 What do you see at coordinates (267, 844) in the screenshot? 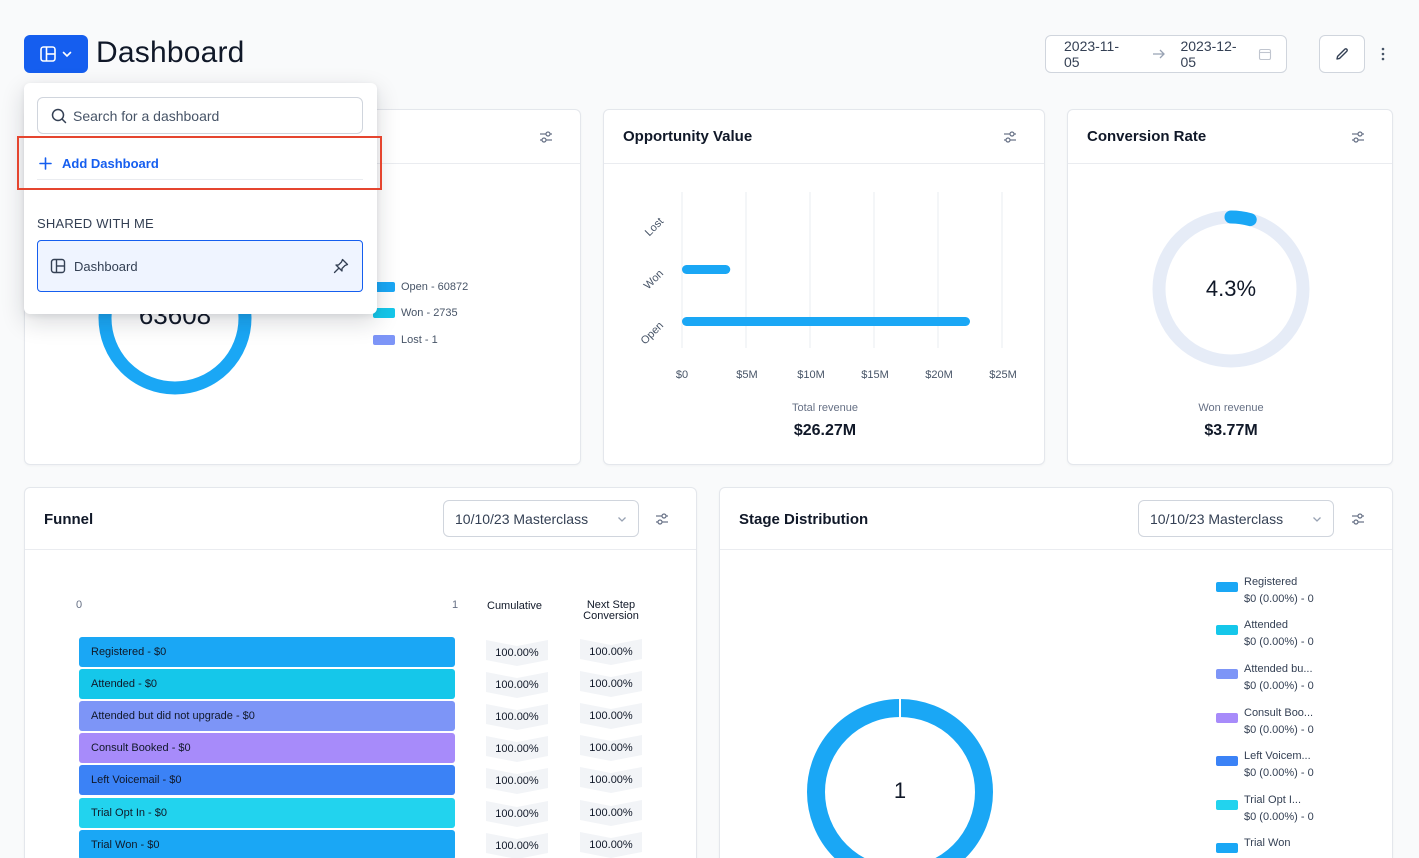
I see `funnel-bar: Trial Won - $0` at bounding box center [267, 844].